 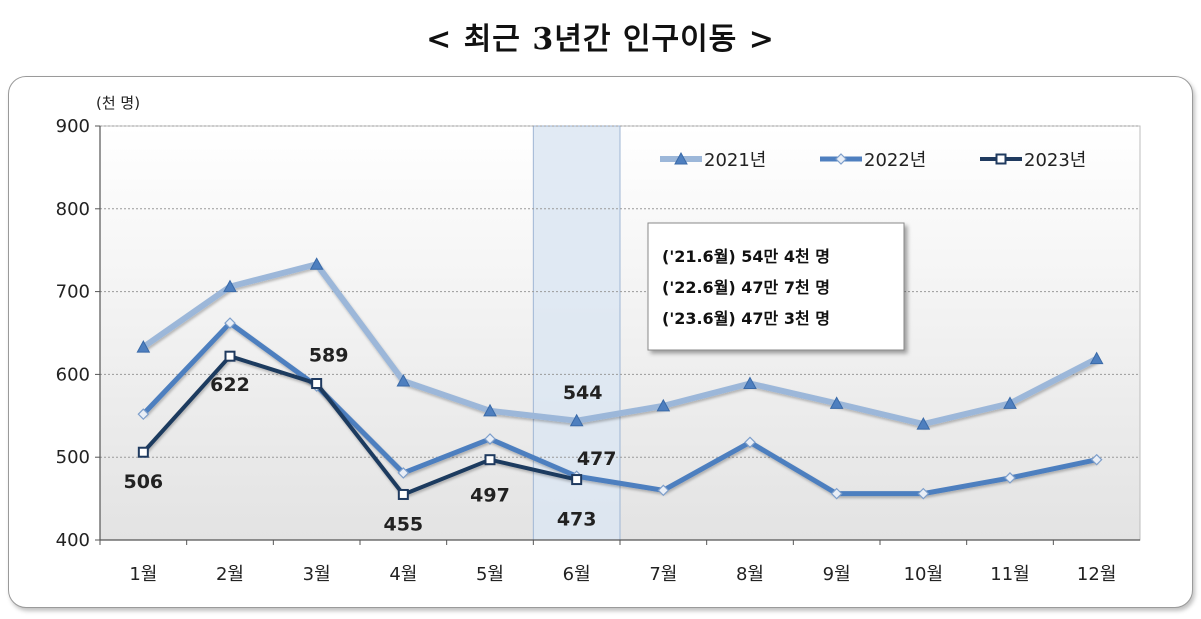 What do you see at coordinates (230, 385) in the screenshot?
I see `data-label: 622` at bounding box center [230, 385].